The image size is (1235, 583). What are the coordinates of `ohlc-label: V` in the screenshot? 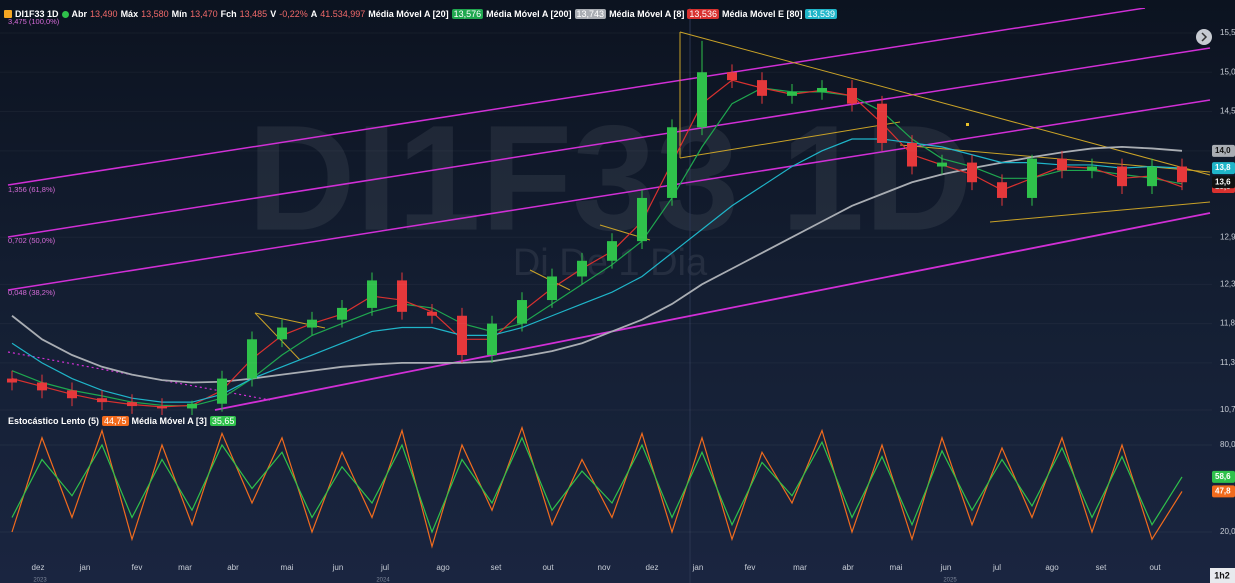 It's located at (273, 14).